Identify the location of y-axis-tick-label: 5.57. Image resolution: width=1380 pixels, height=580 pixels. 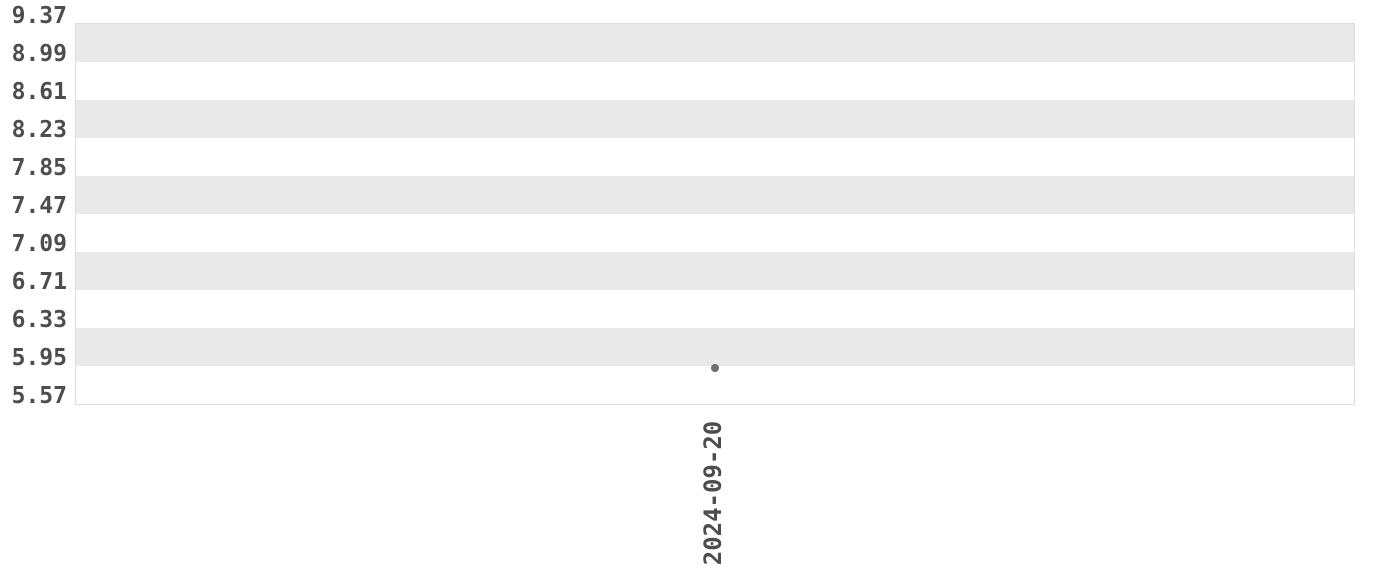
(39, 396).